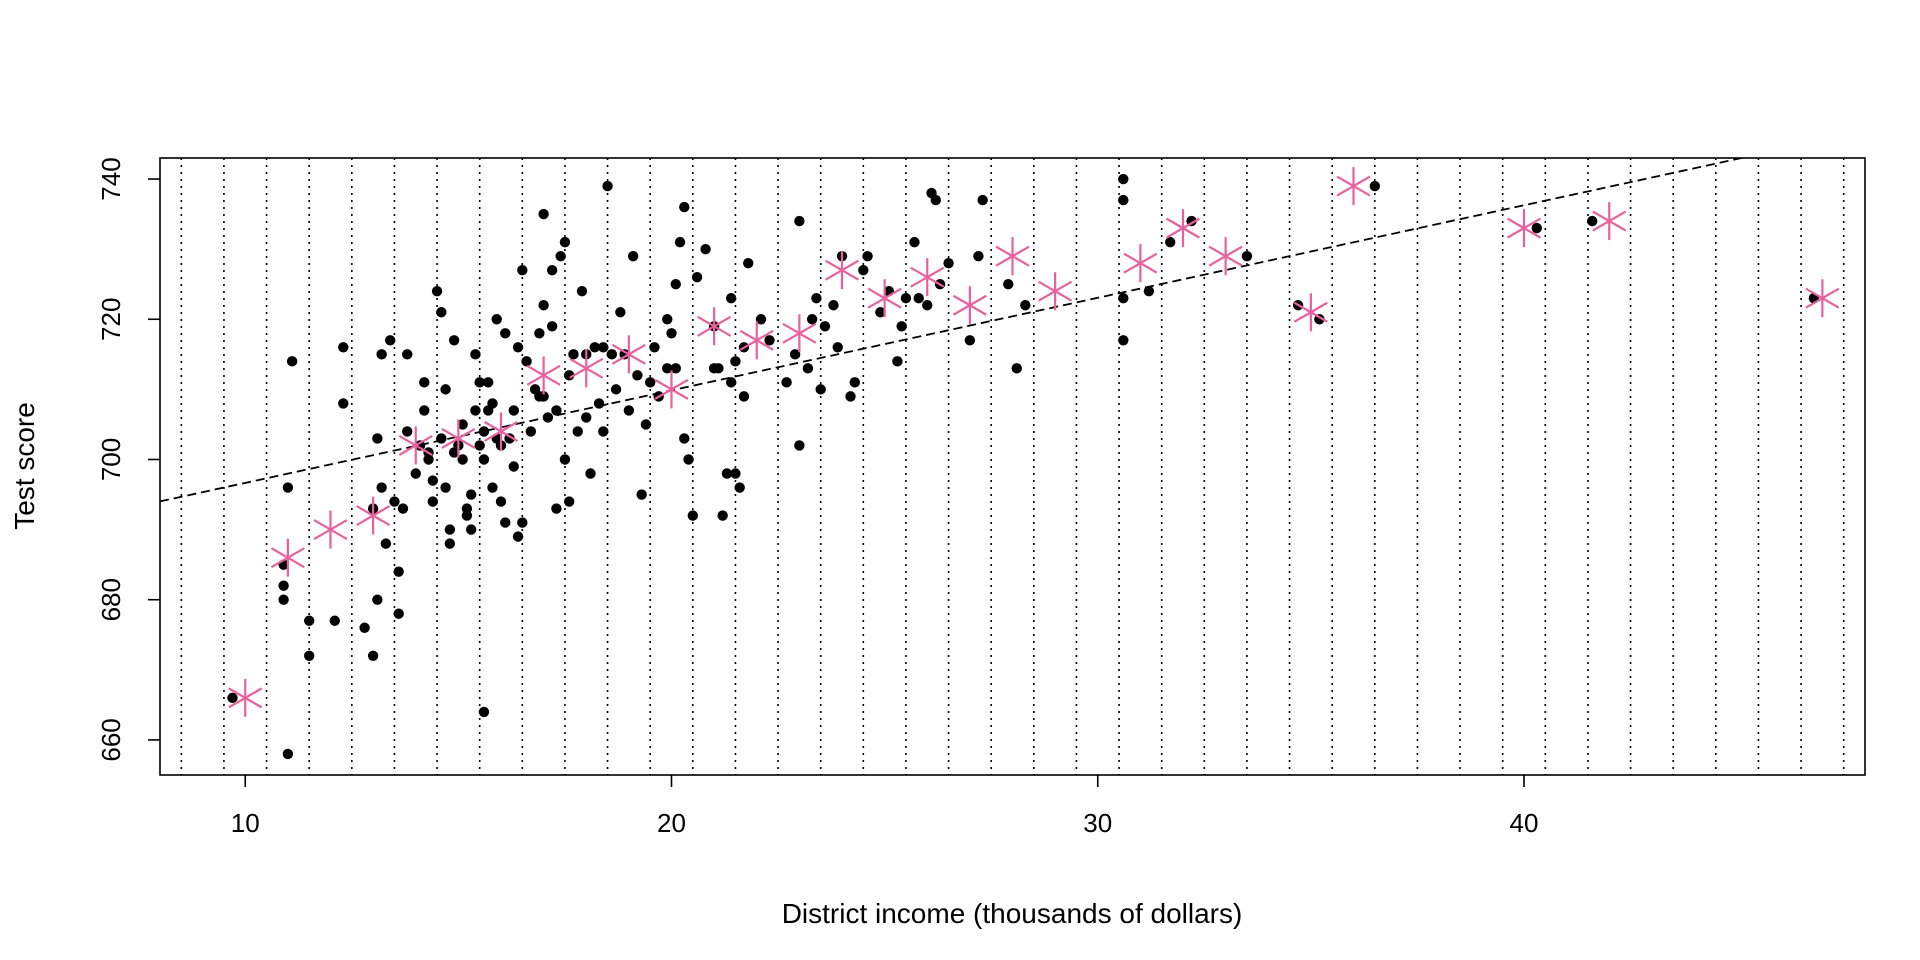 The image size is (1920, 960). Describe the element at coordinates (24, 466) in the screenshot. I see `y-axis-title: Test score` at that location.